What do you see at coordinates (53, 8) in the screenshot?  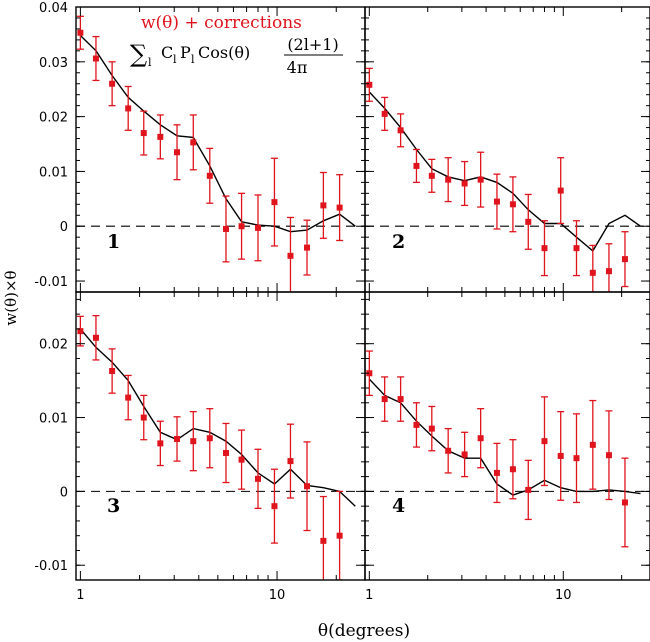 I see `y-tick-label: 0.04` at bounding box center [53, 8].